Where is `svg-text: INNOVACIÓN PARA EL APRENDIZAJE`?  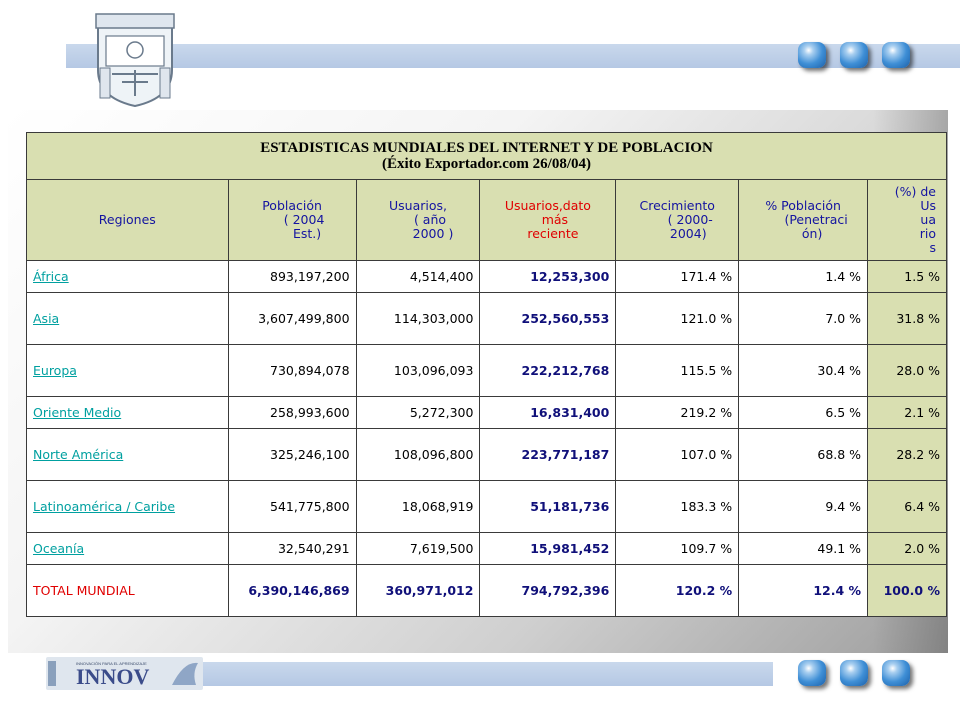
svg-text: INNOVACIÓN PARA EL APRENDIZAJE is located at coordinates (111, 663).